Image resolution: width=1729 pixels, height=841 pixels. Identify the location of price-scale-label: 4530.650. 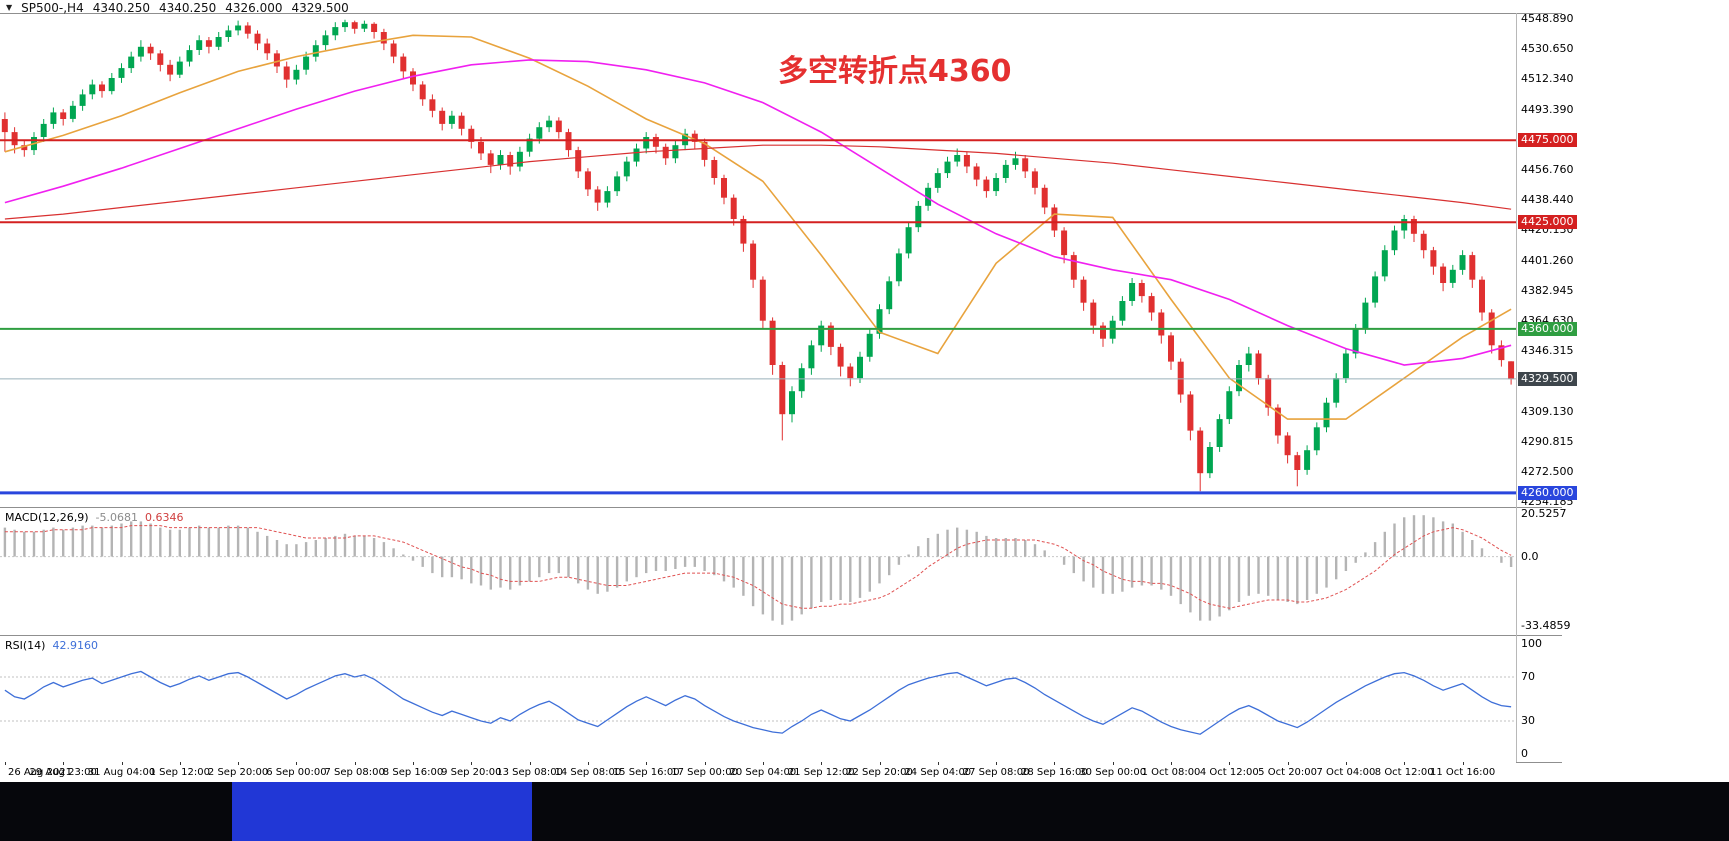
(1547, 48).